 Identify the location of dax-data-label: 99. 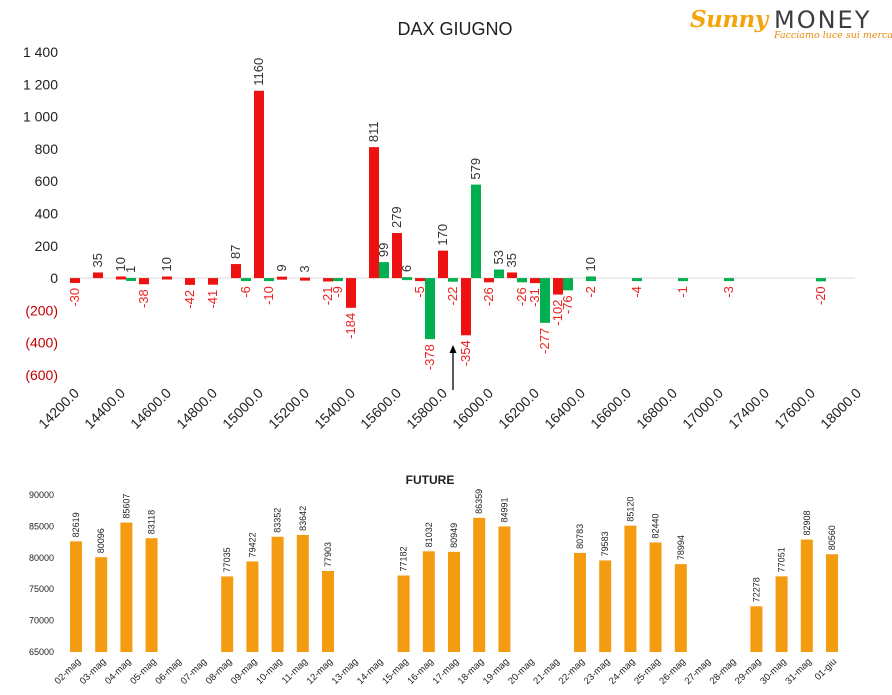
(383, 250).